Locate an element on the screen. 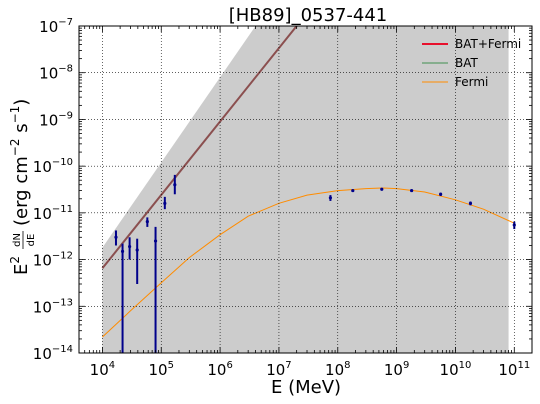 The height and width of the screenshot is (404, 540). x-tick-label-exp: 7 is located at coordinates (288, 365).